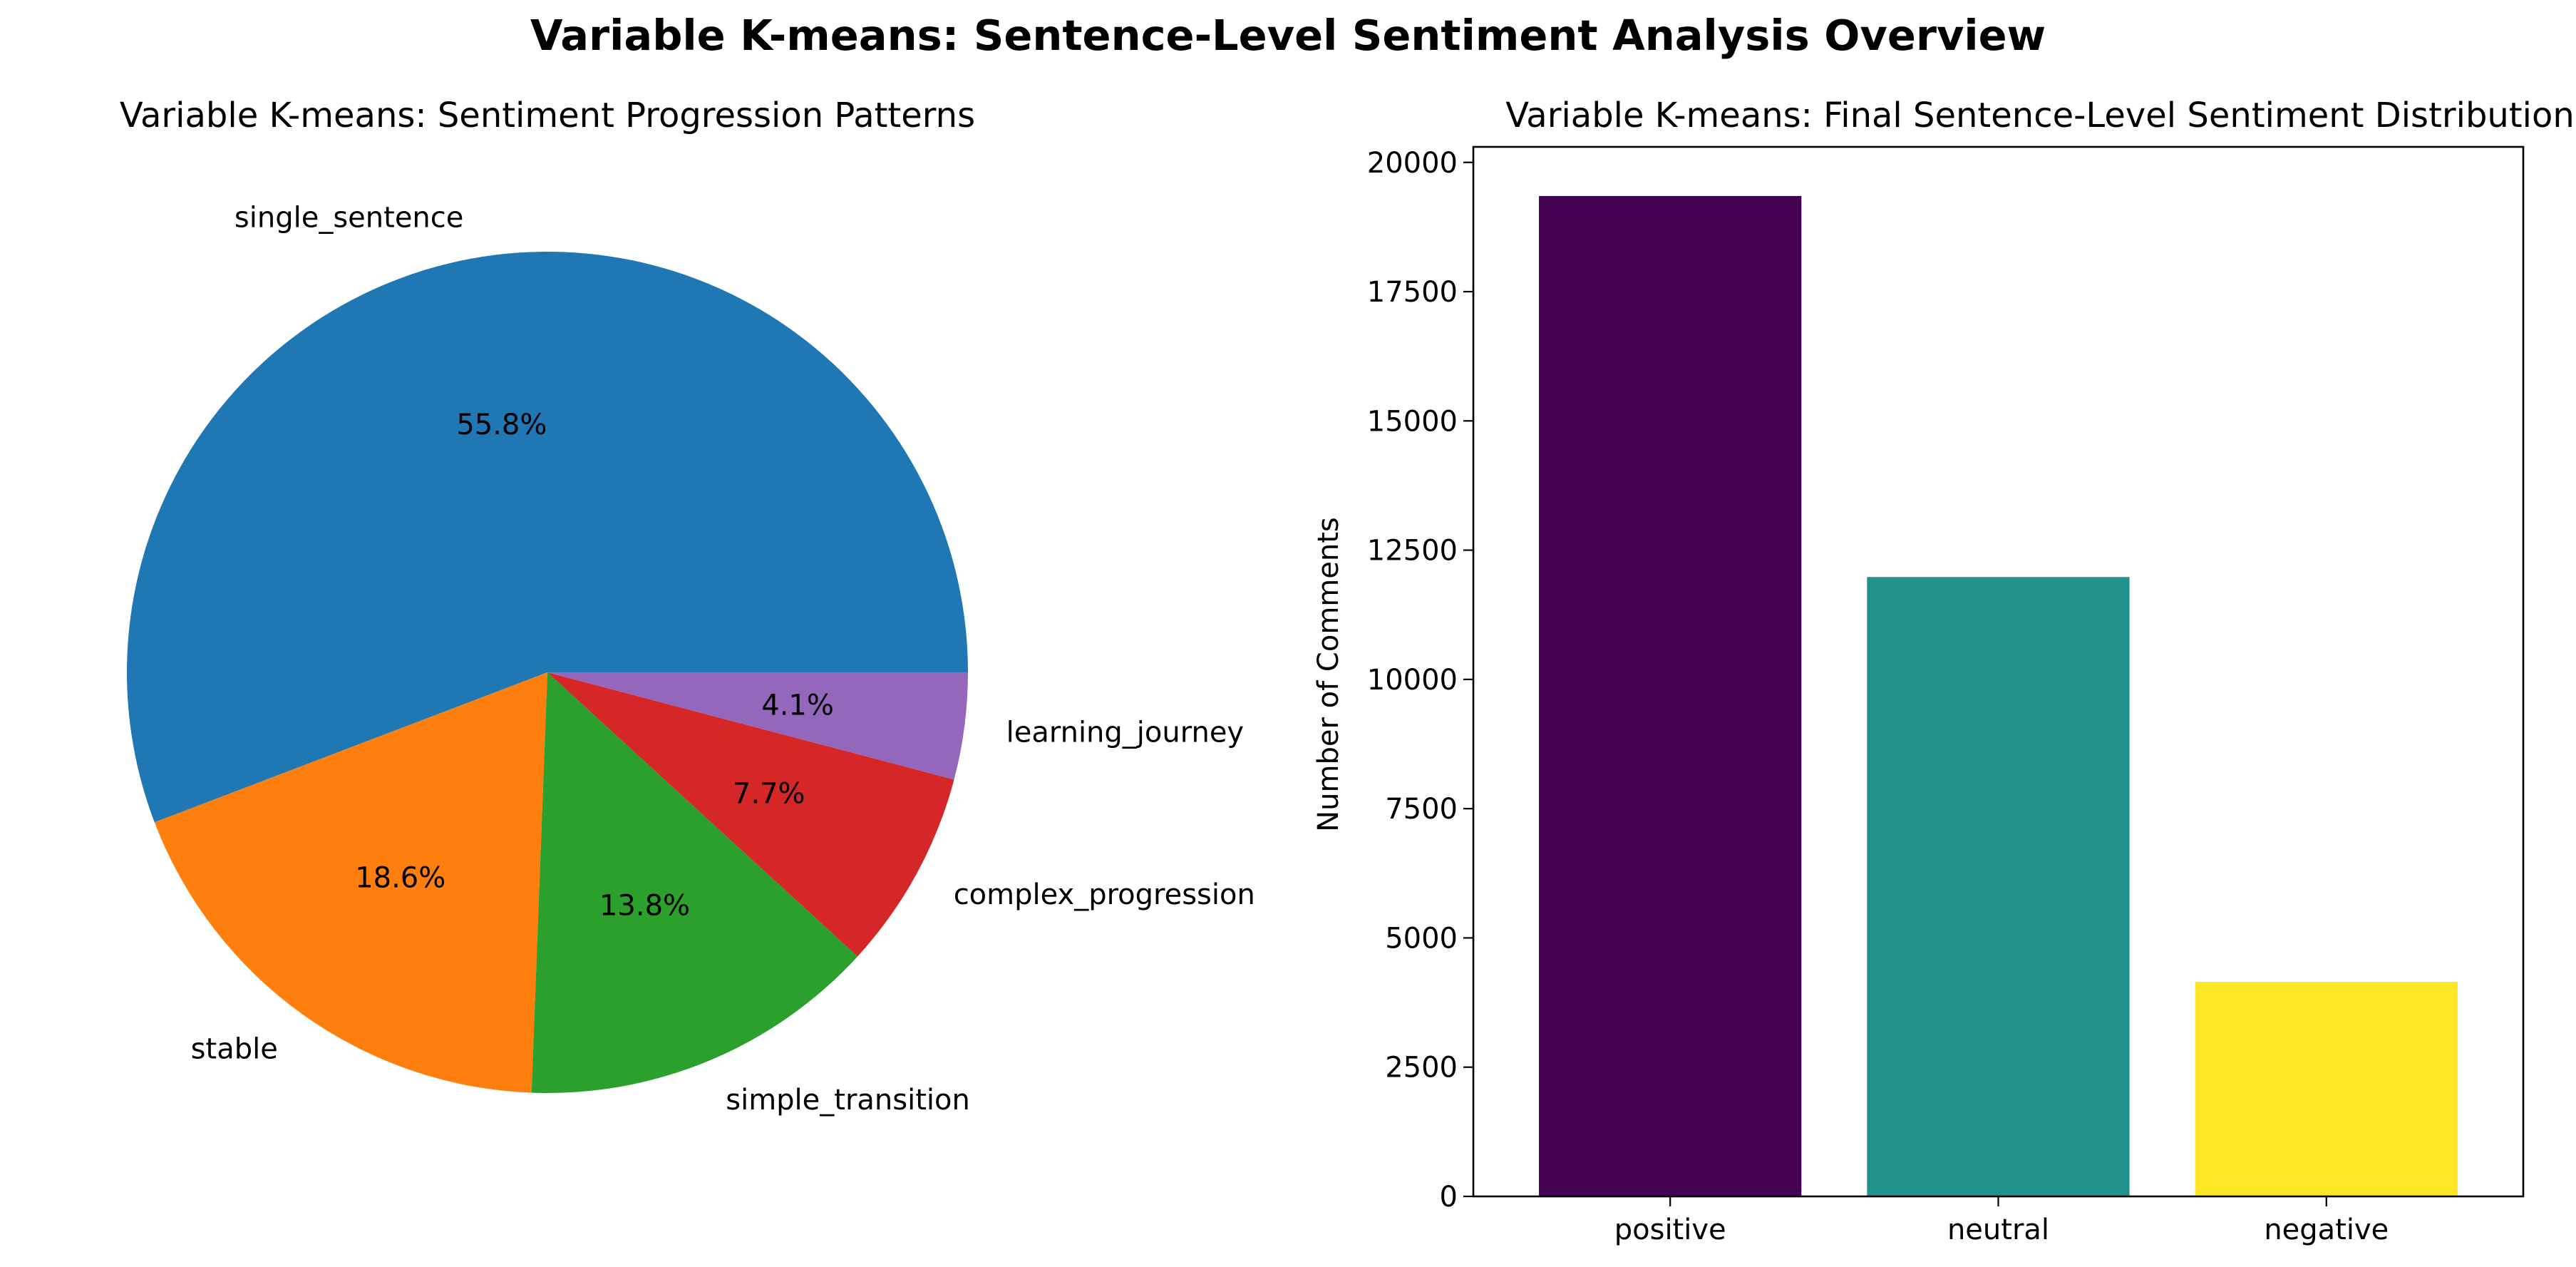  What do you see at coordinates (351, 882) in the screenshot?
I see `pie-slice-stable` at bounding box center [351, 882].